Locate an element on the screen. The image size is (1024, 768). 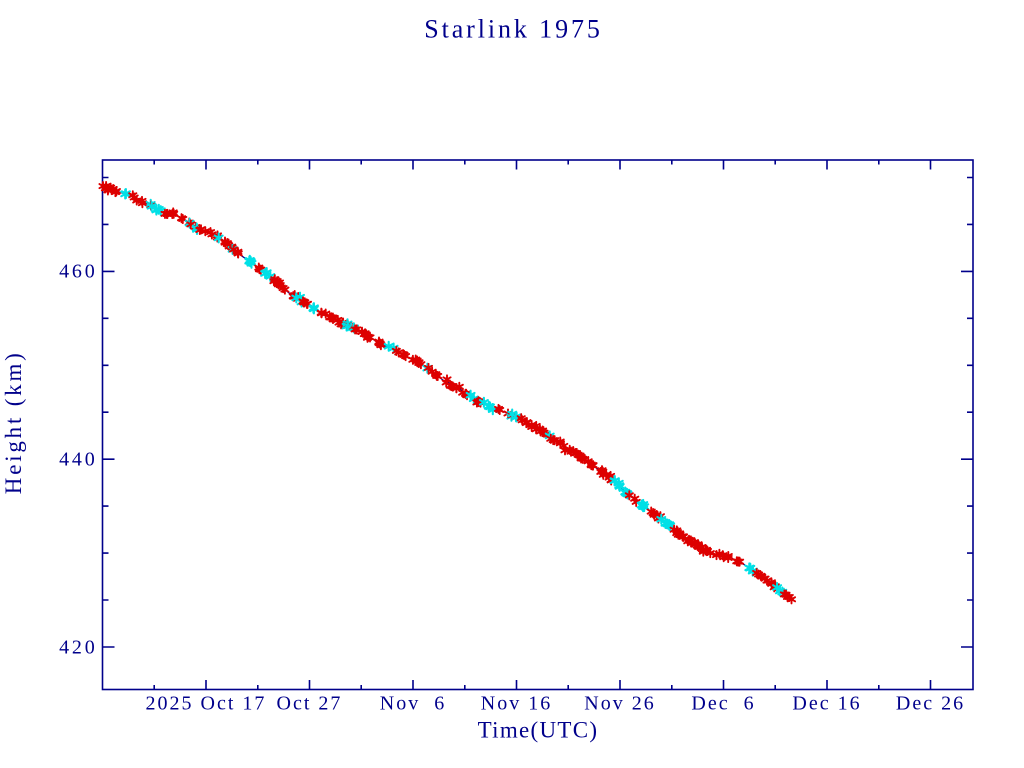
svg-text: 440 is located at coordinates (78, 460).